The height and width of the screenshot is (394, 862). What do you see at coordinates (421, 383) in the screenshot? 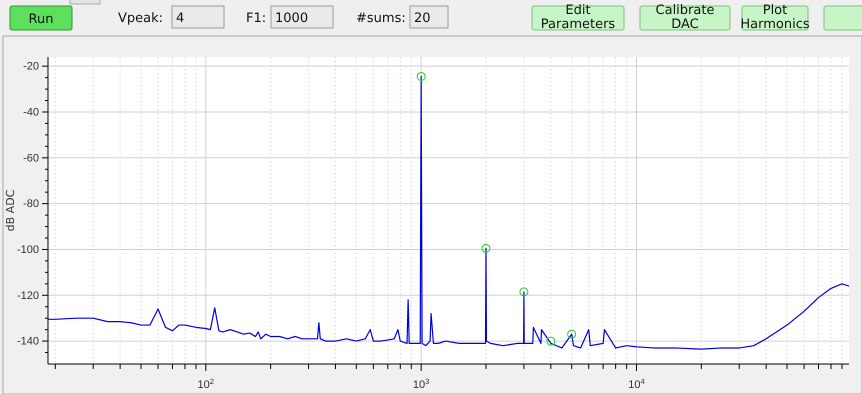
I see `x-tick-label: 10$^{3}$` at bounding box center [421, 383].